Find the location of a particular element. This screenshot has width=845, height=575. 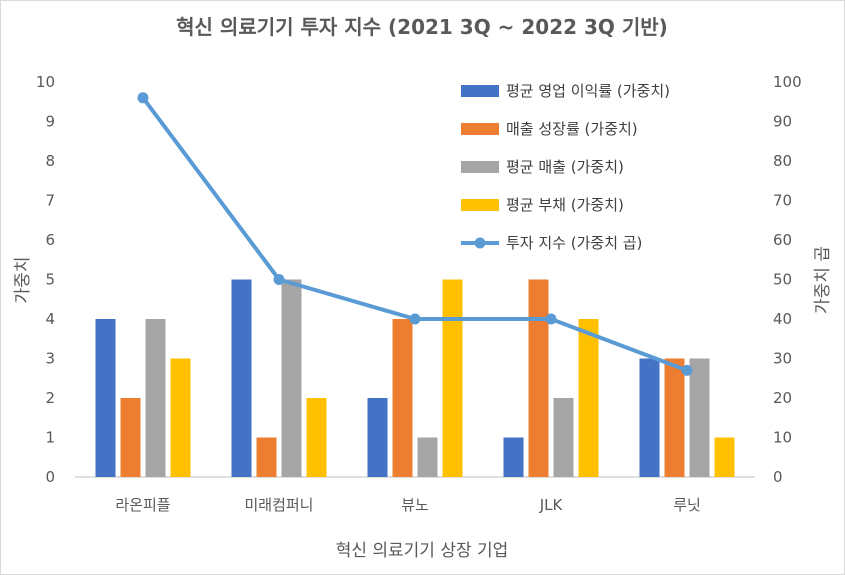

left-axis-ticks: 0 1 2 3 4 5 6 7 8 9 10 is located at coordinates (45, 279).